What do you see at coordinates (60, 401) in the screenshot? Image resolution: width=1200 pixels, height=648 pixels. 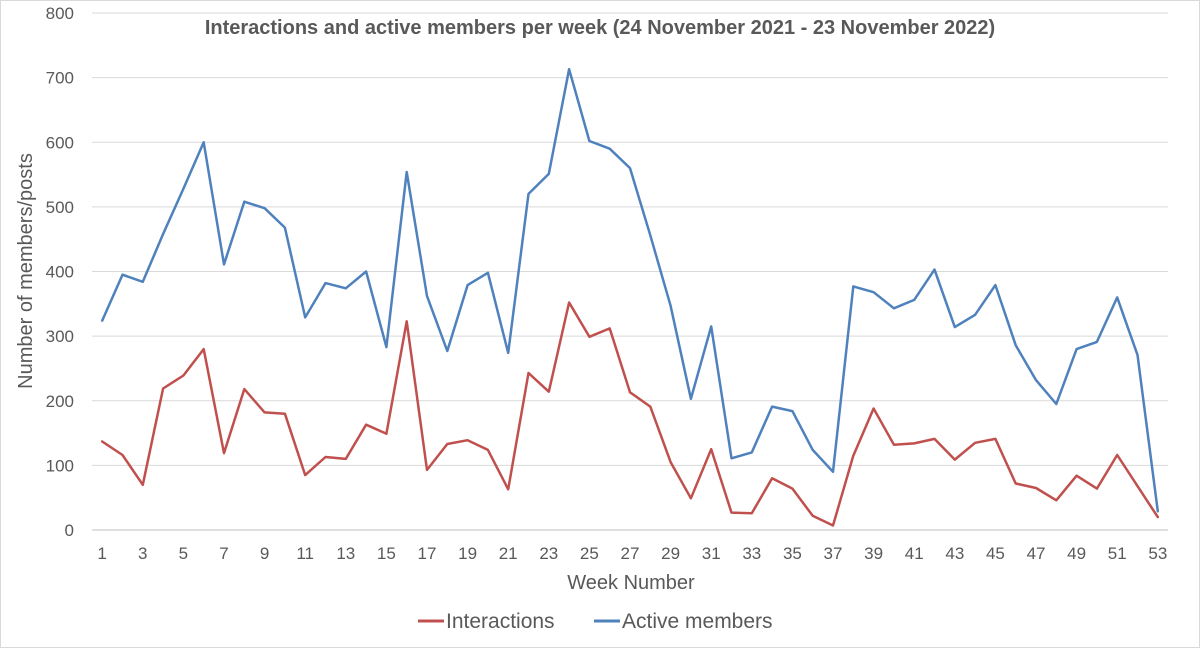 I see `y-tick-label: 200` at bounding box center [60, 401].